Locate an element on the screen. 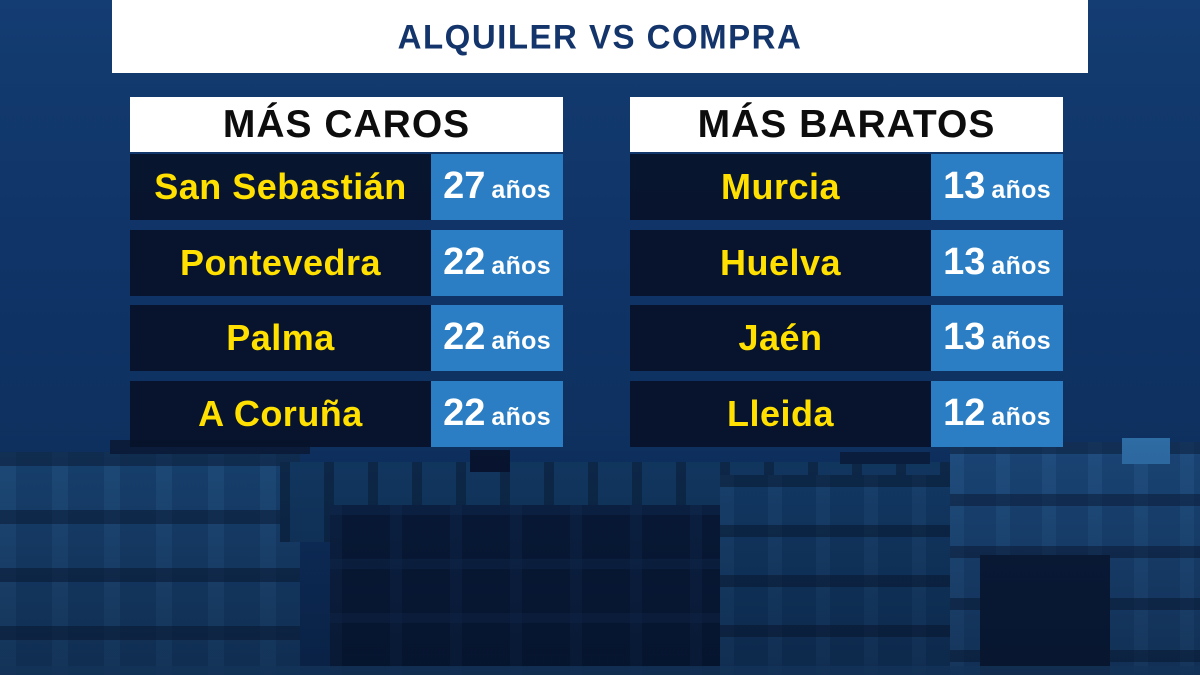 The height and width of the screenshot is (675, 1200). page-title: ALQUILER VS COMPRA is located at coordinates (600, 36).